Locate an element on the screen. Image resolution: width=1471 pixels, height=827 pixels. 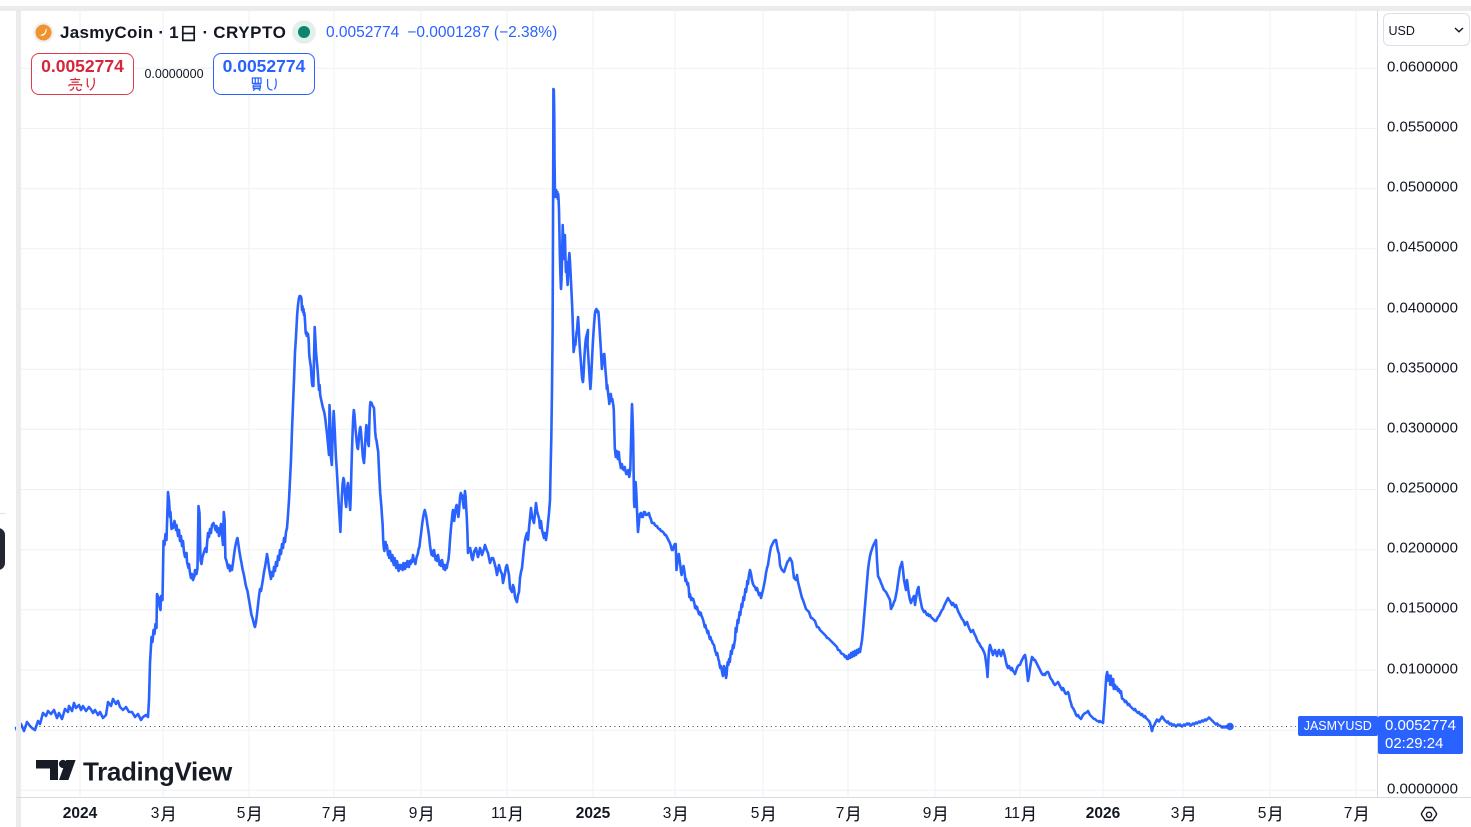
svg-text: TradingView is located at coordinates (158, 772).